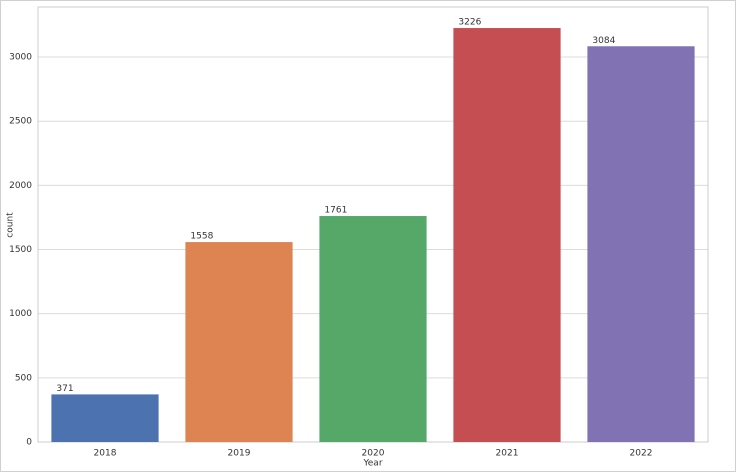 This screenshot has height=472, width=736. What do you see at coordinates (239, 454) in the screenshot?
I see `x-tick-label: 2019` at bounding box center [239, 454].